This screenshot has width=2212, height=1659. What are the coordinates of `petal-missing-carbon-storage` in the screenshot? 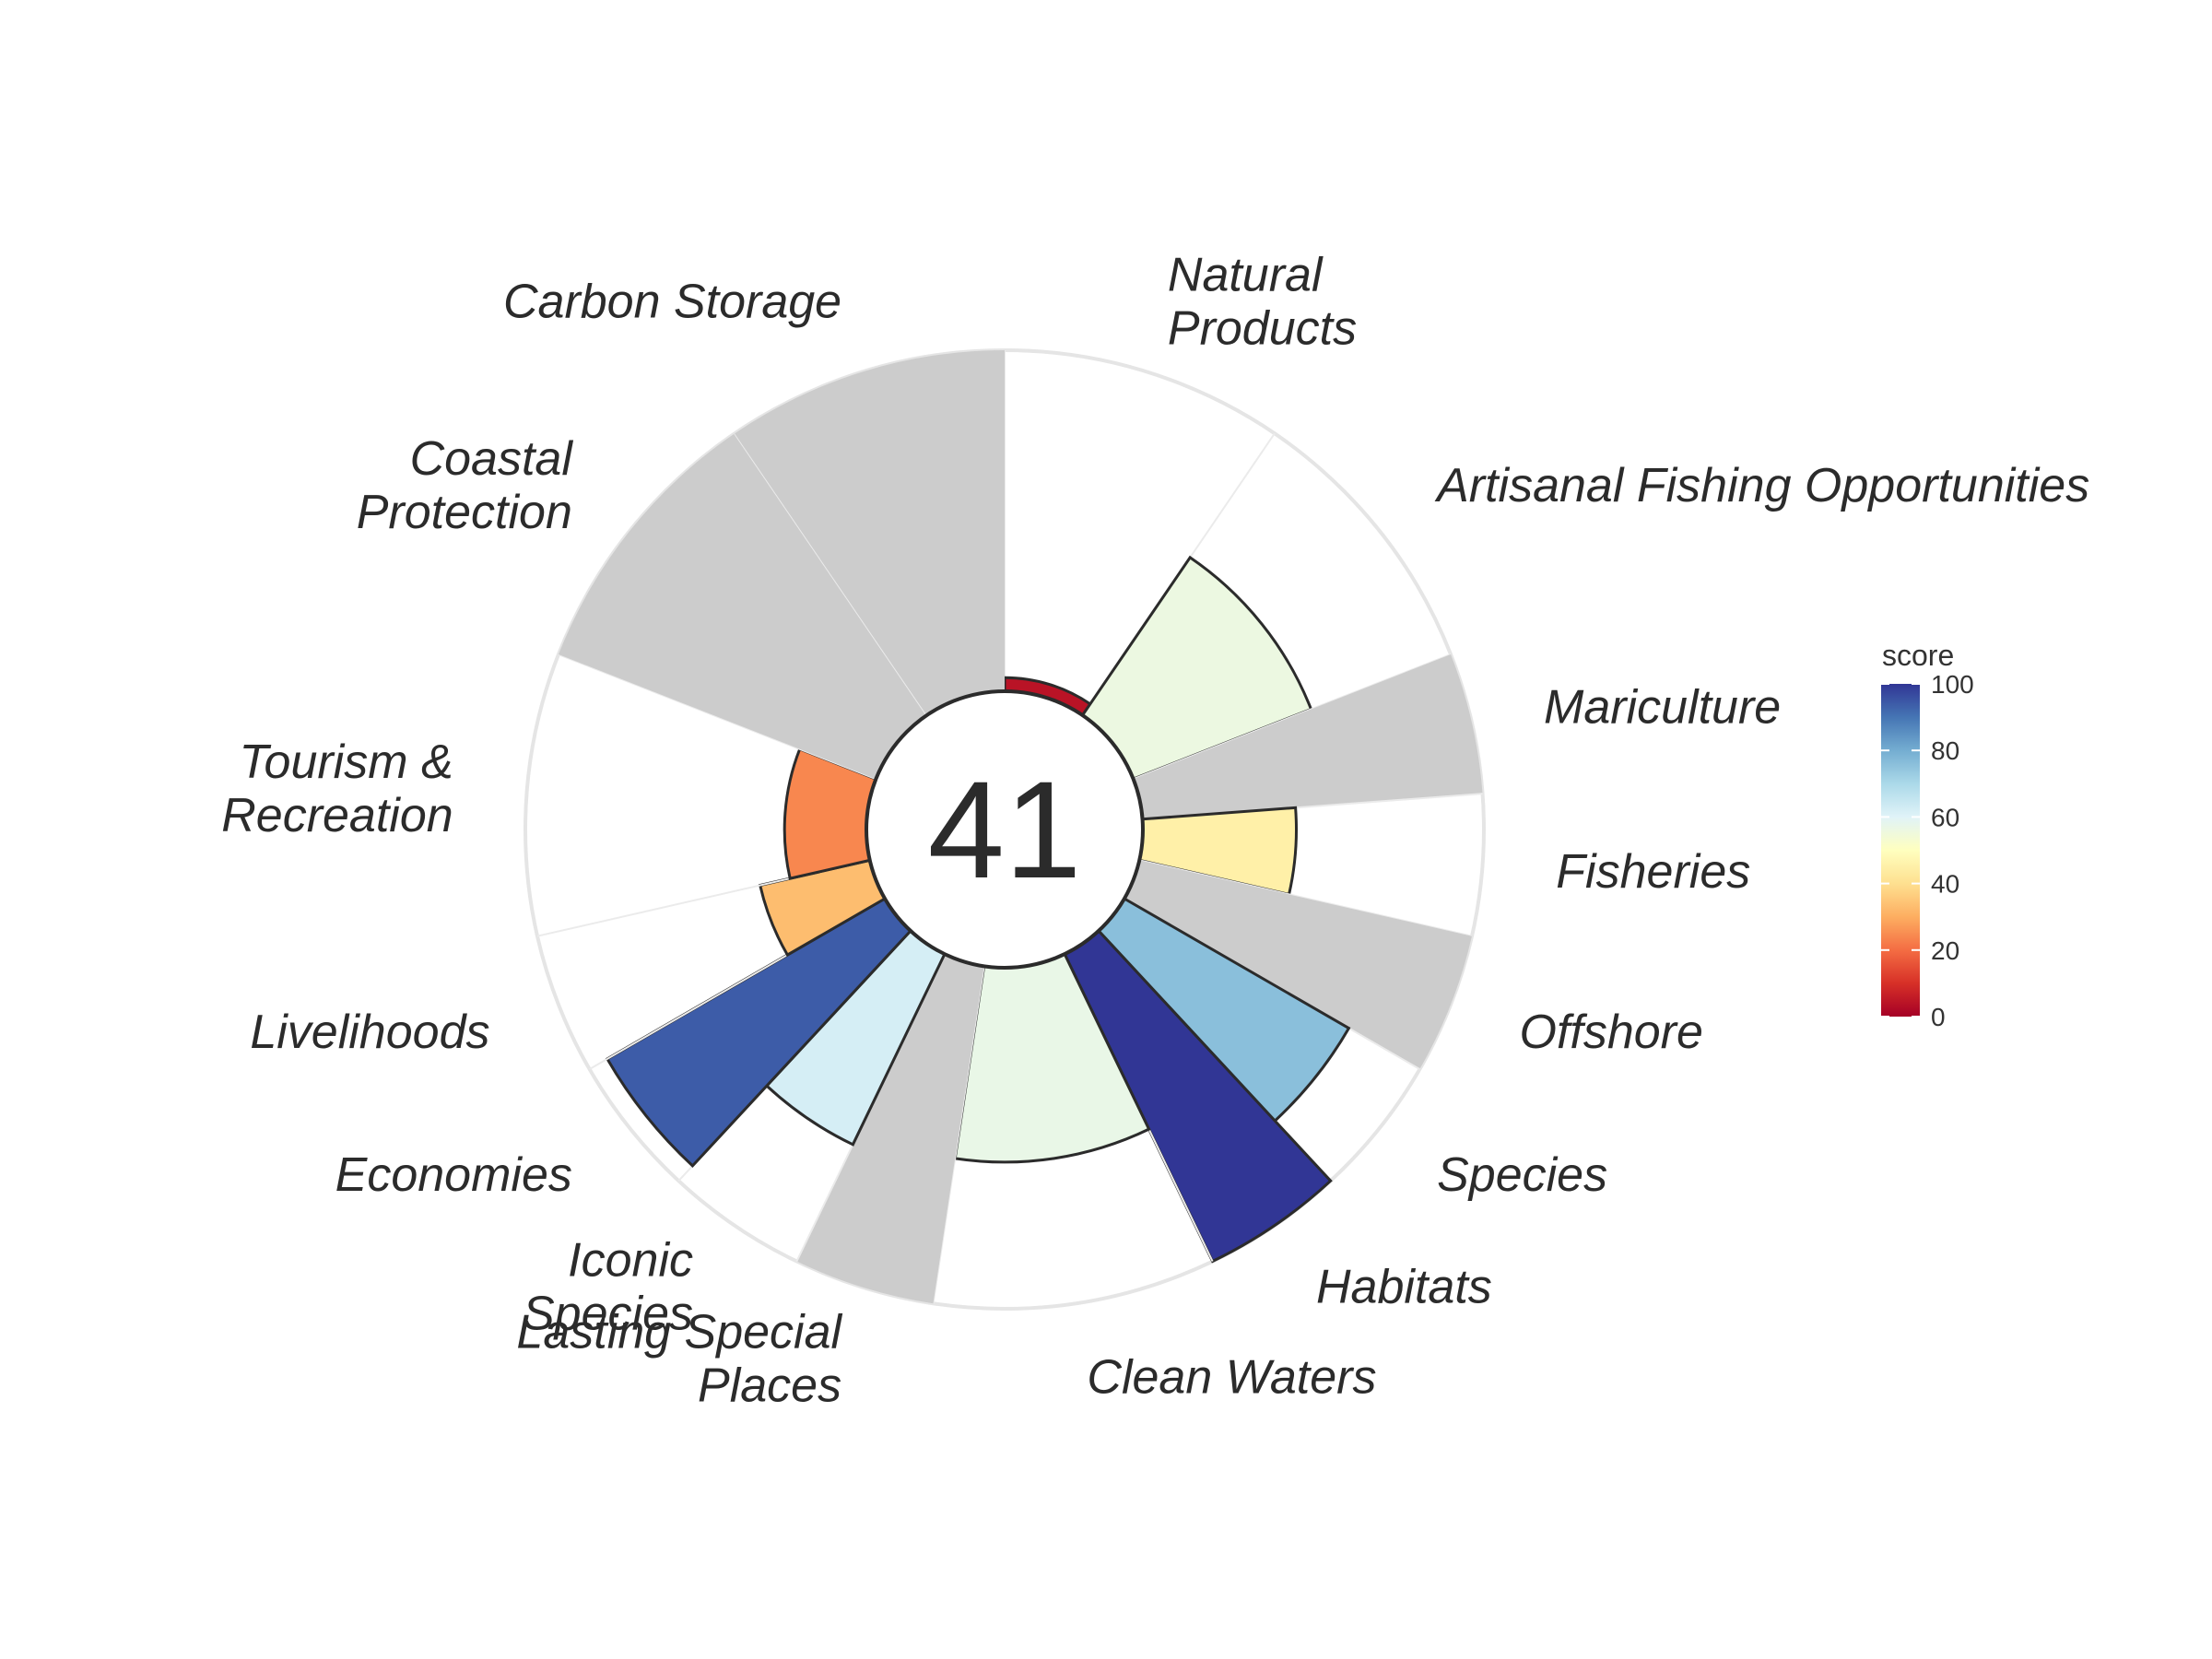 It's located at (870, 533).